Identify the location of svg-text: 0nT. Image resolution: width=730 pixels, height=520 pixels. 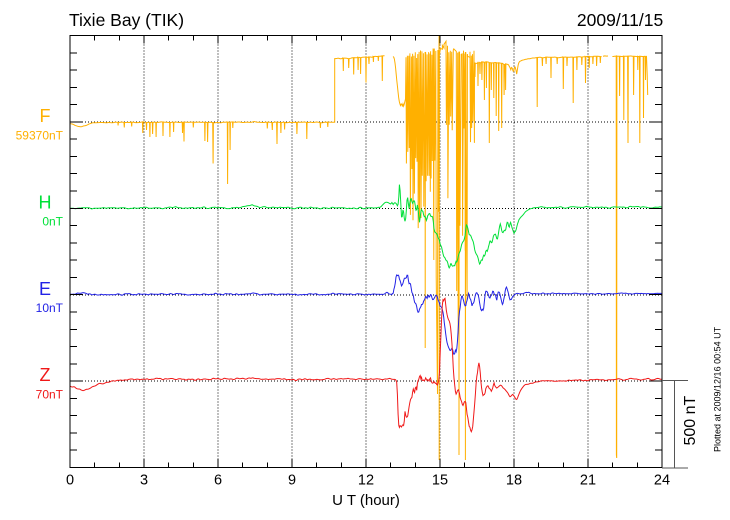
(52, 222).